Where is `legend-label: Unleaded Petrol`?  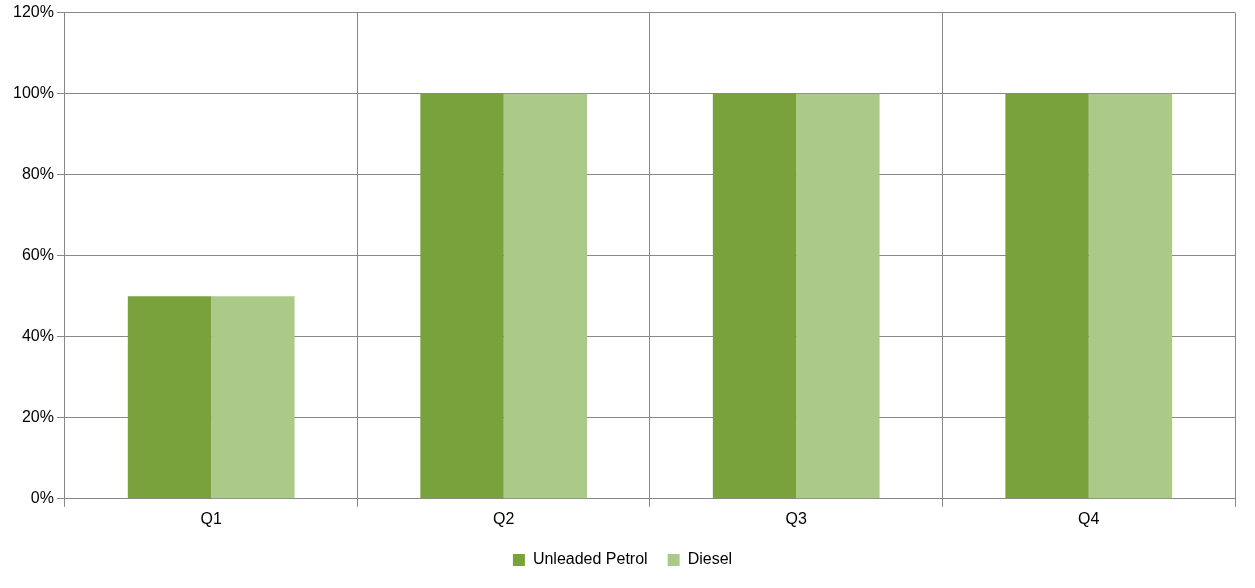 legend-label: Unleaded Petrol is located at coordinates (590, 559).